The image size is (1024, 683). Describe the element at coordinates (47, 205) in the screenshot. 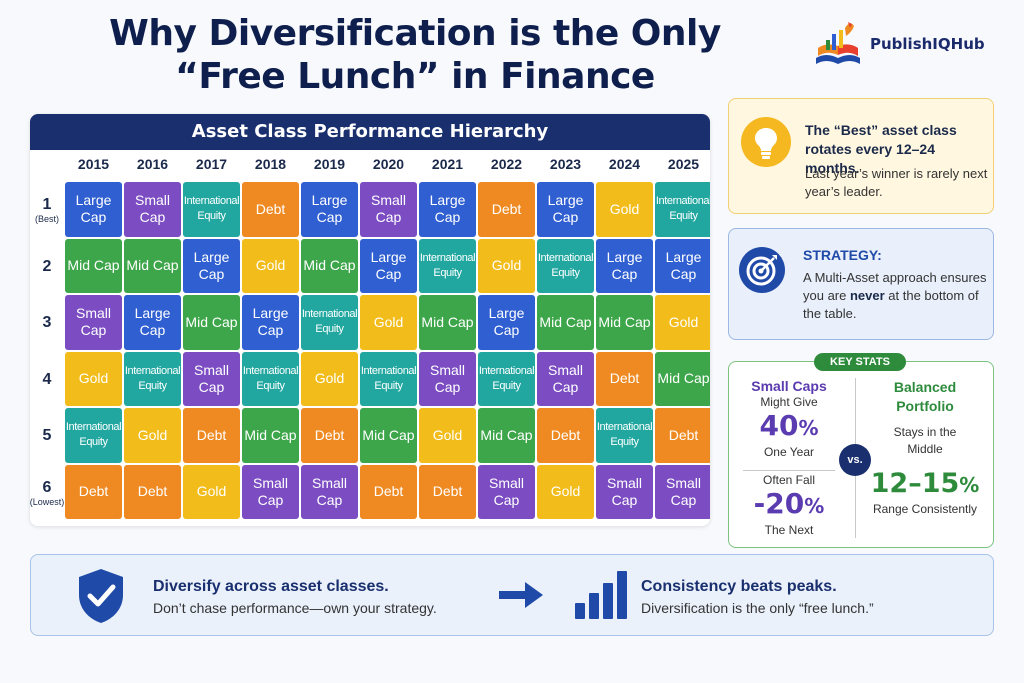

I see `rank-number: 1` at that location.